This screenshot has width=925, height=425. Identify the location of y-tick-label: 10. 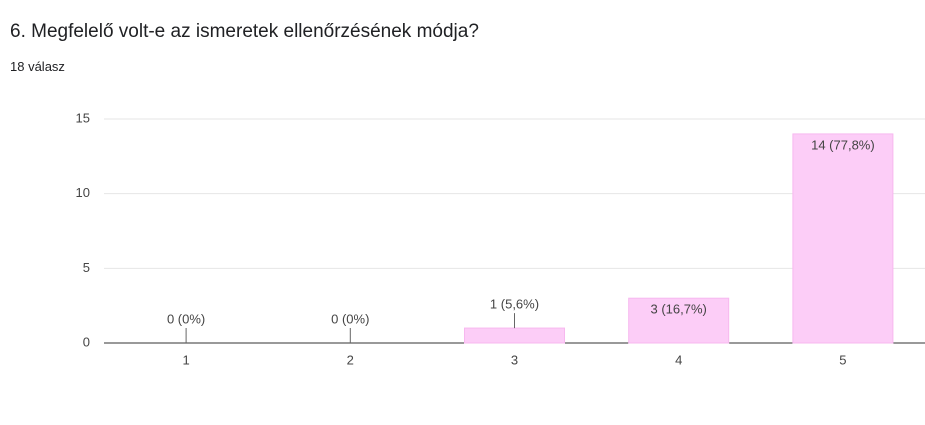
(83, 192).